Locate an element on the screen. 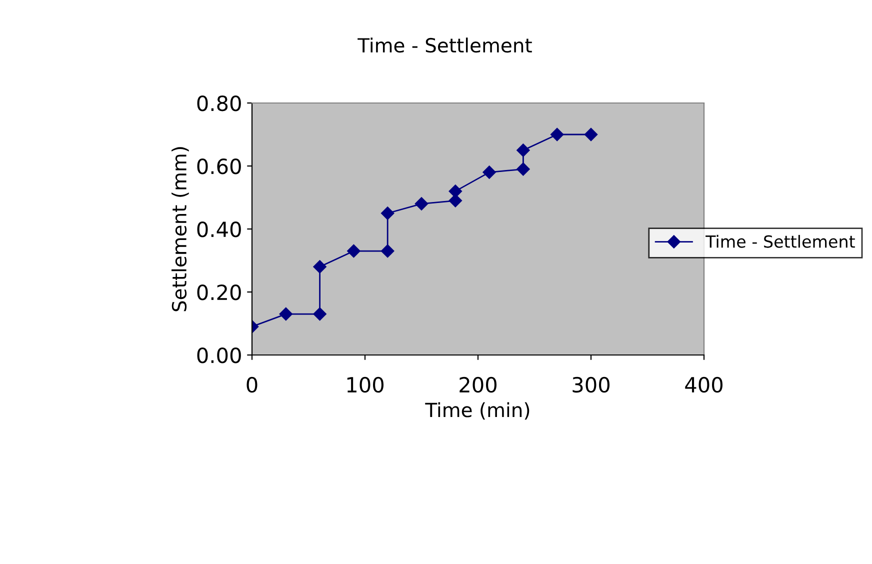  x-tick-label: 0 is located at coordinates (252, 384).